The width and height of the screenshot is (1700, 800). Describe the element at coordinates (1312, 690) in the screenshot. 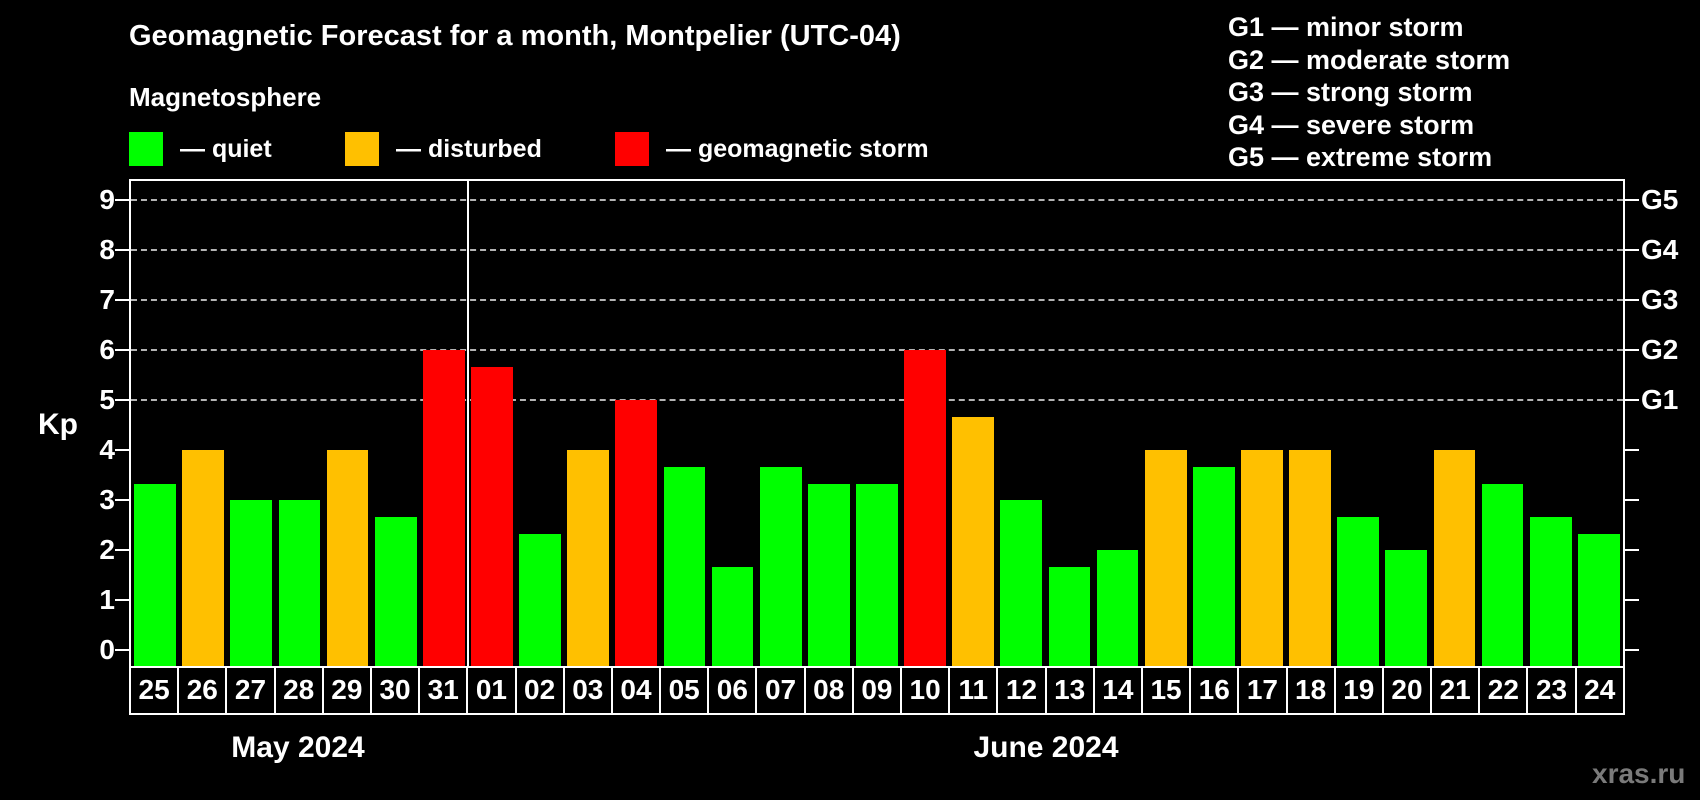

I see `day-label-18: 18` at that location.